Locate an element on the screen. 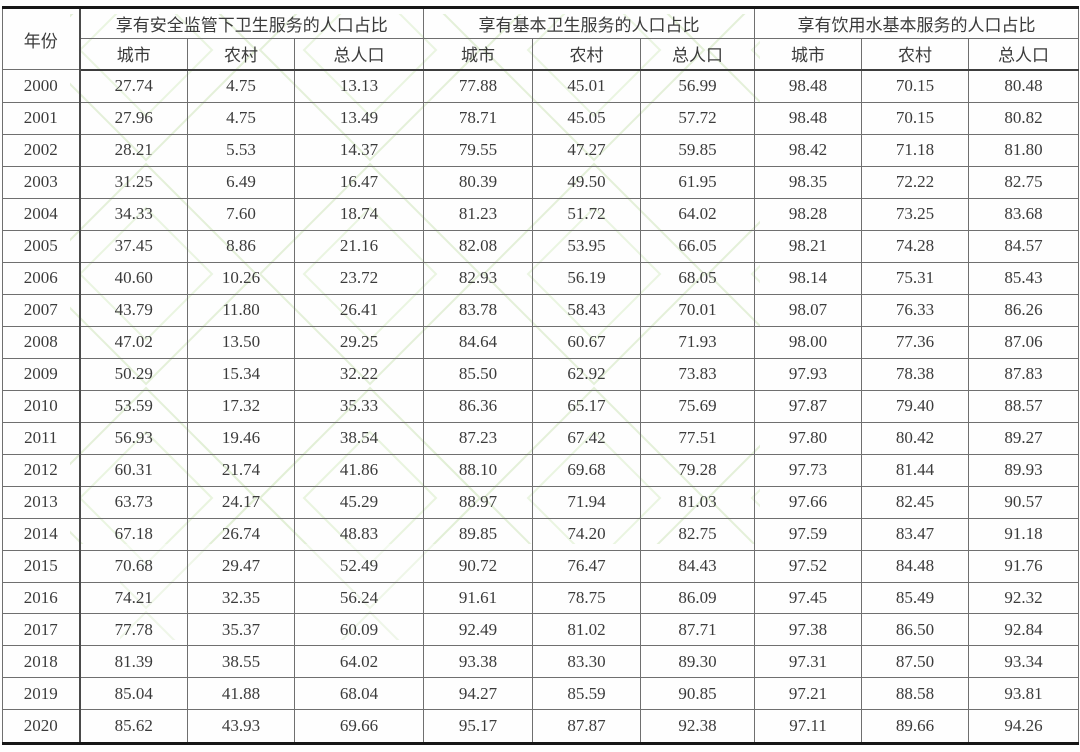 The height and width of the screenshot is (752, 1080). year-cell: 2016 is located at coordinates (41, 598).